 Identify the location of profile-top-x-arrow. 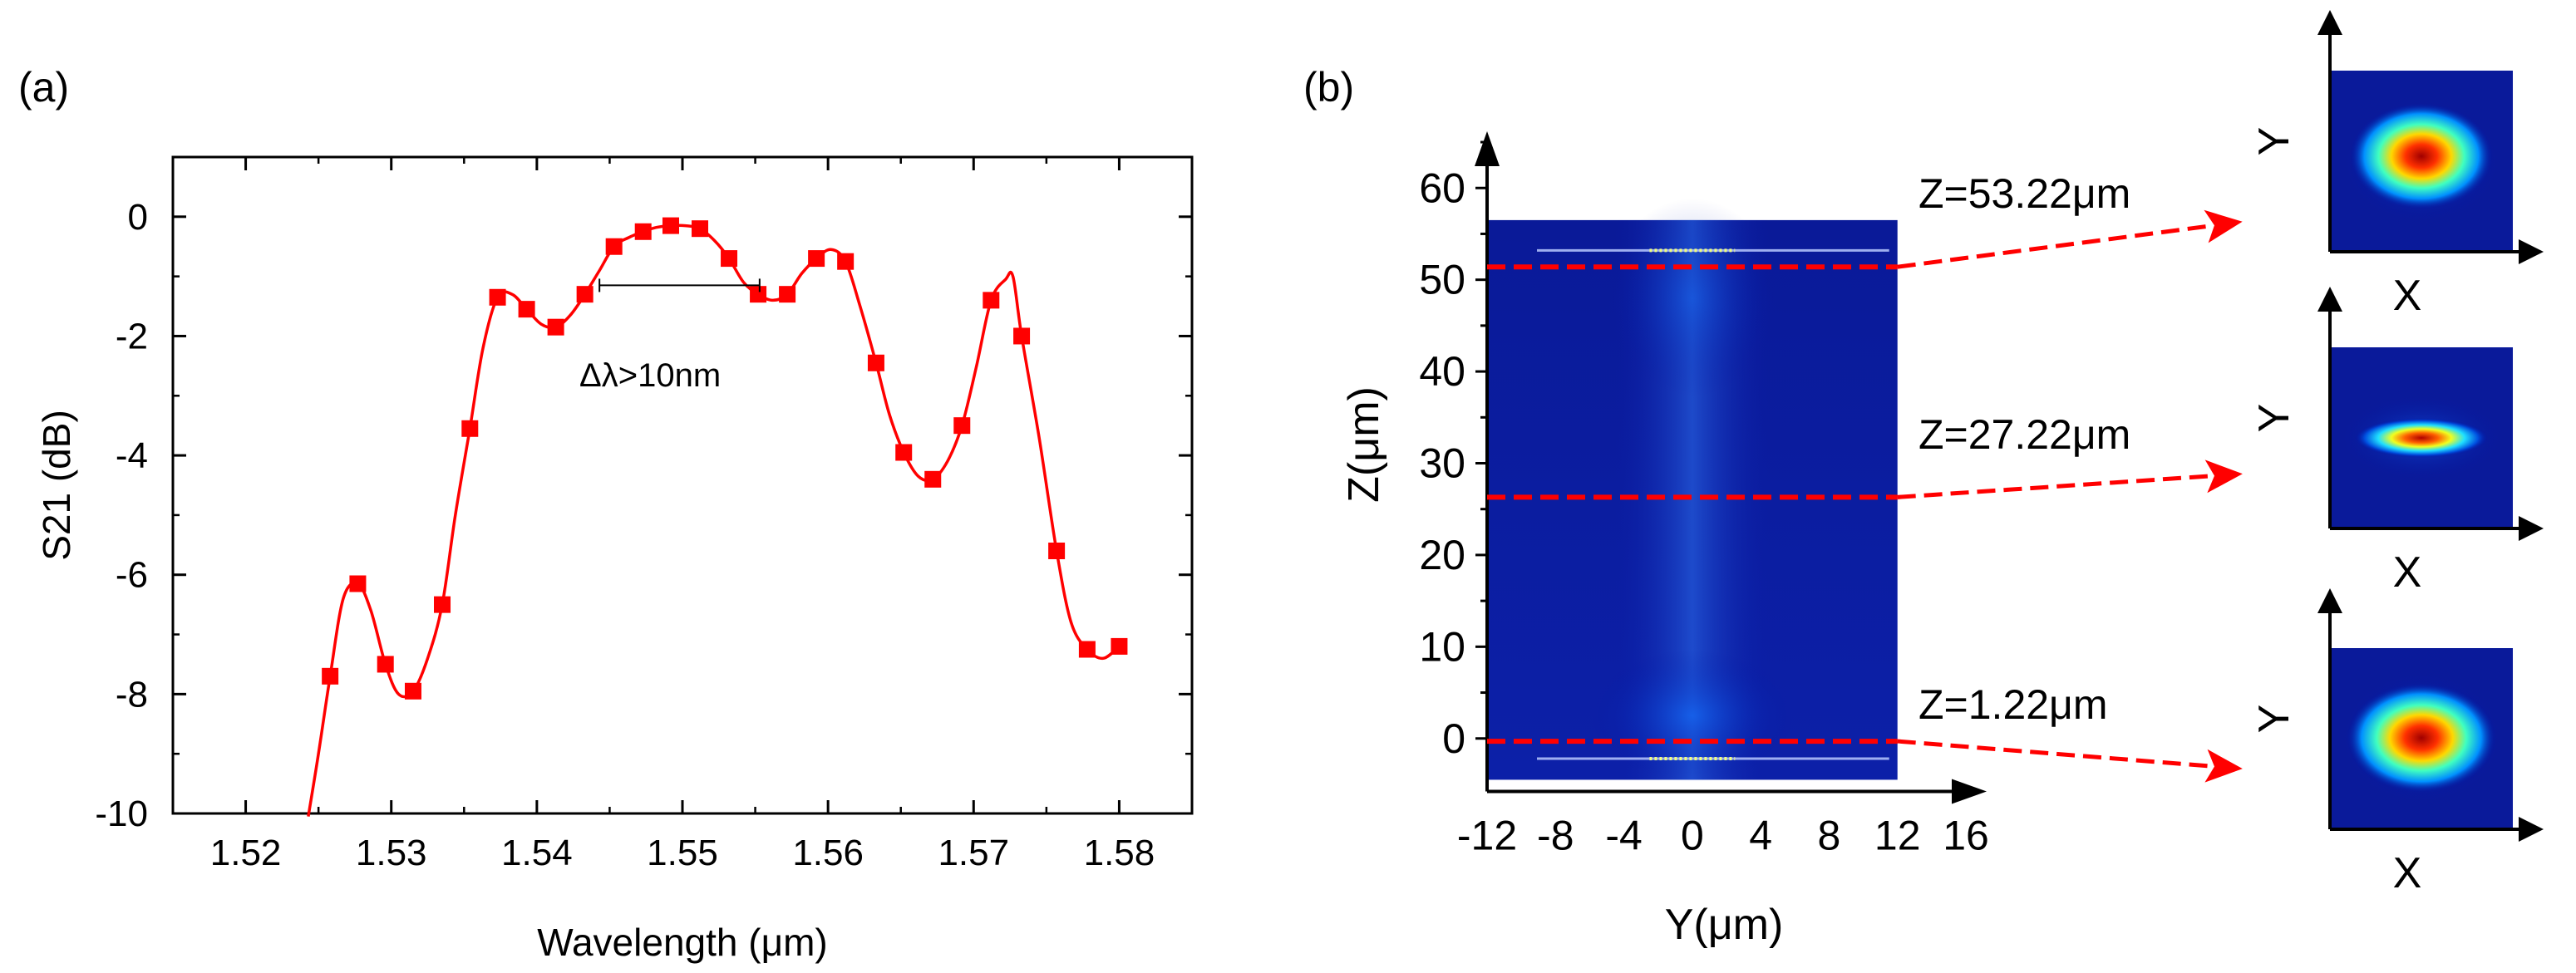
(2531, 251).